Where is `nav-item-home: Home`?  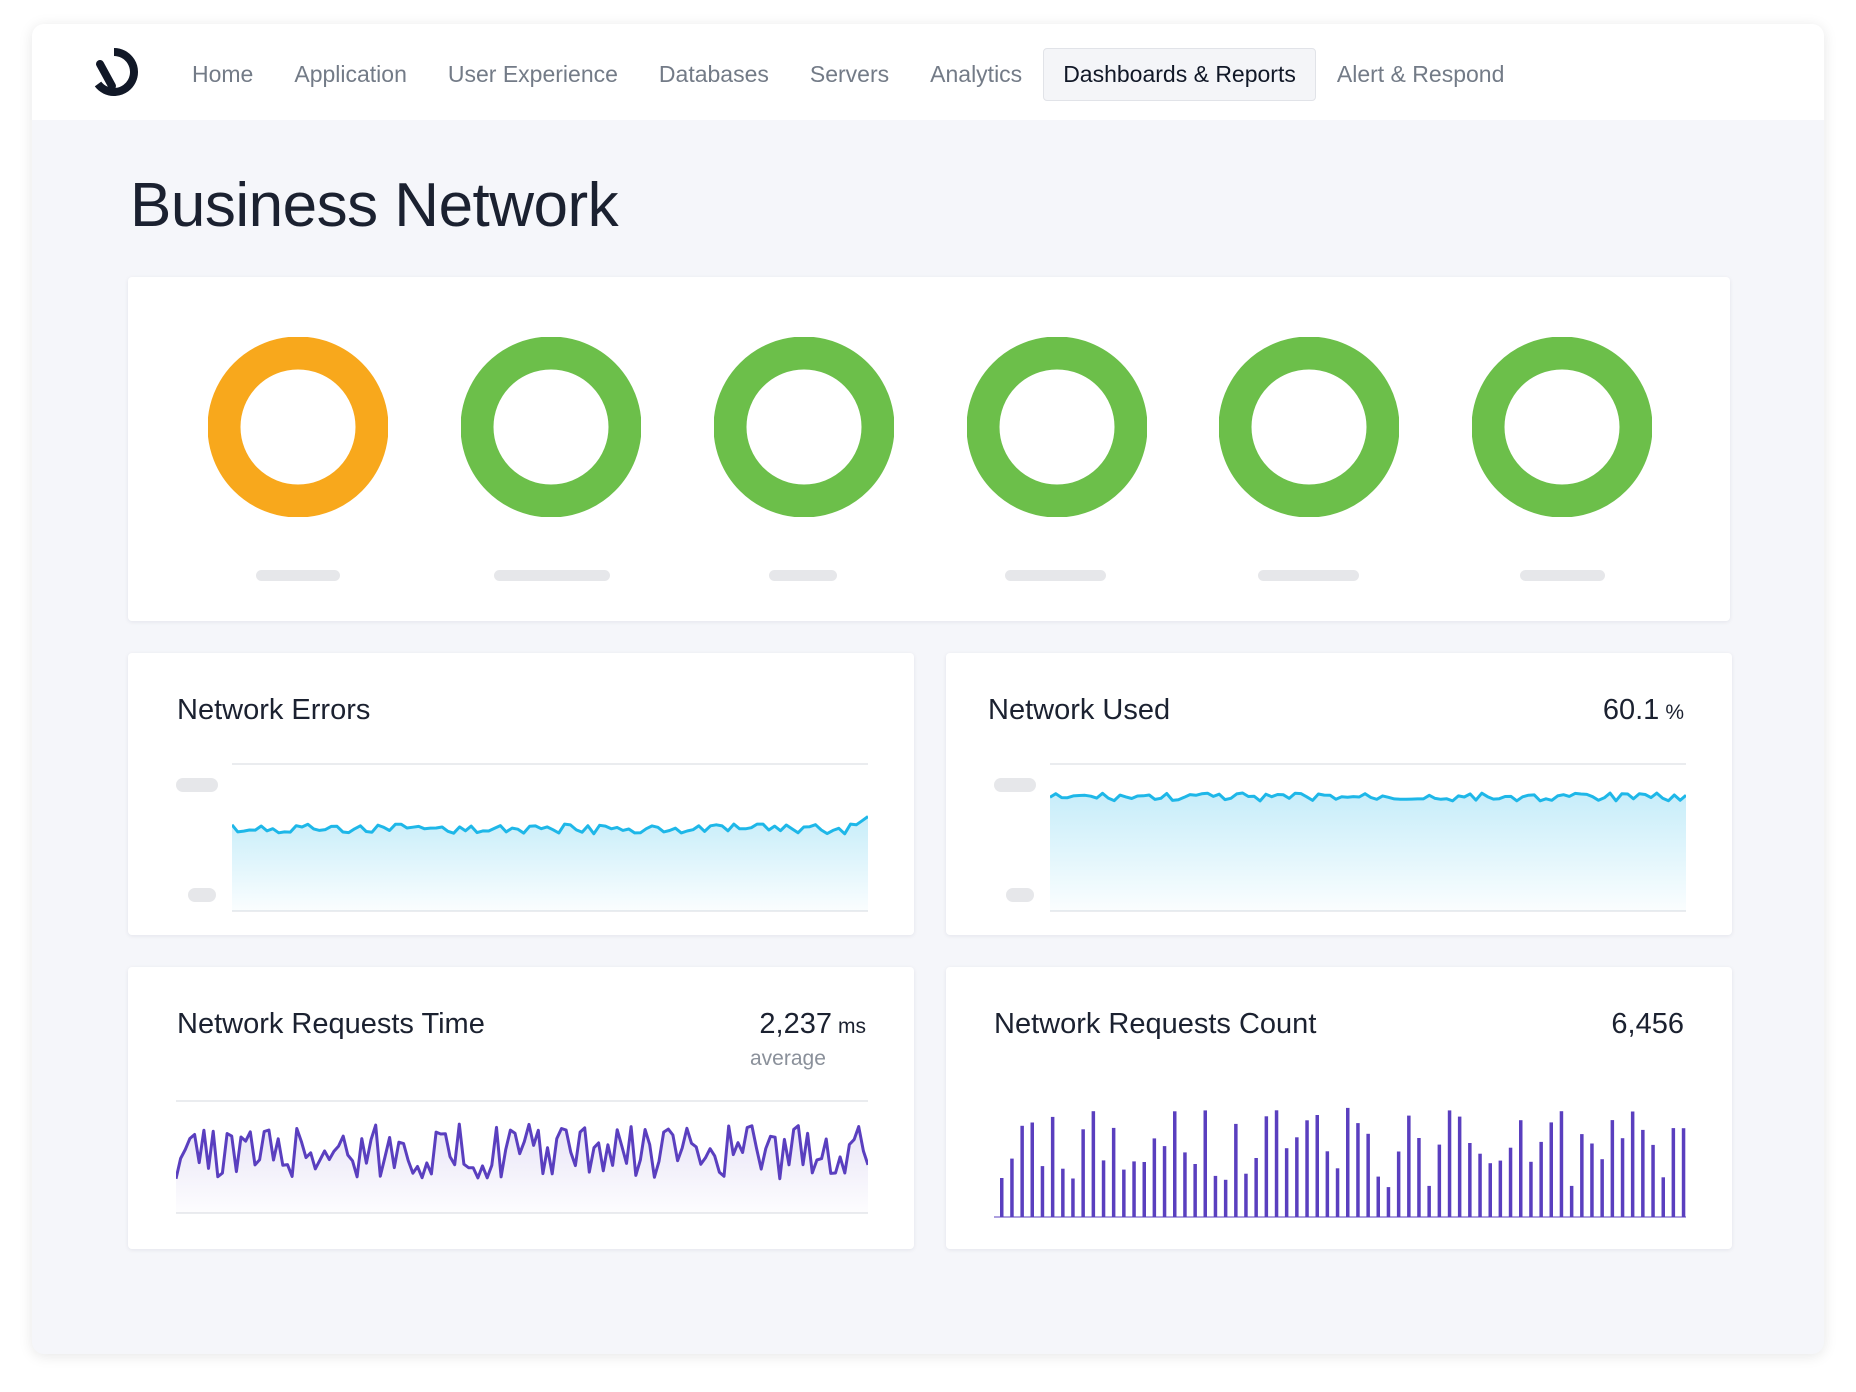 nav-item-home: Home is located at coordinates (223, 73).